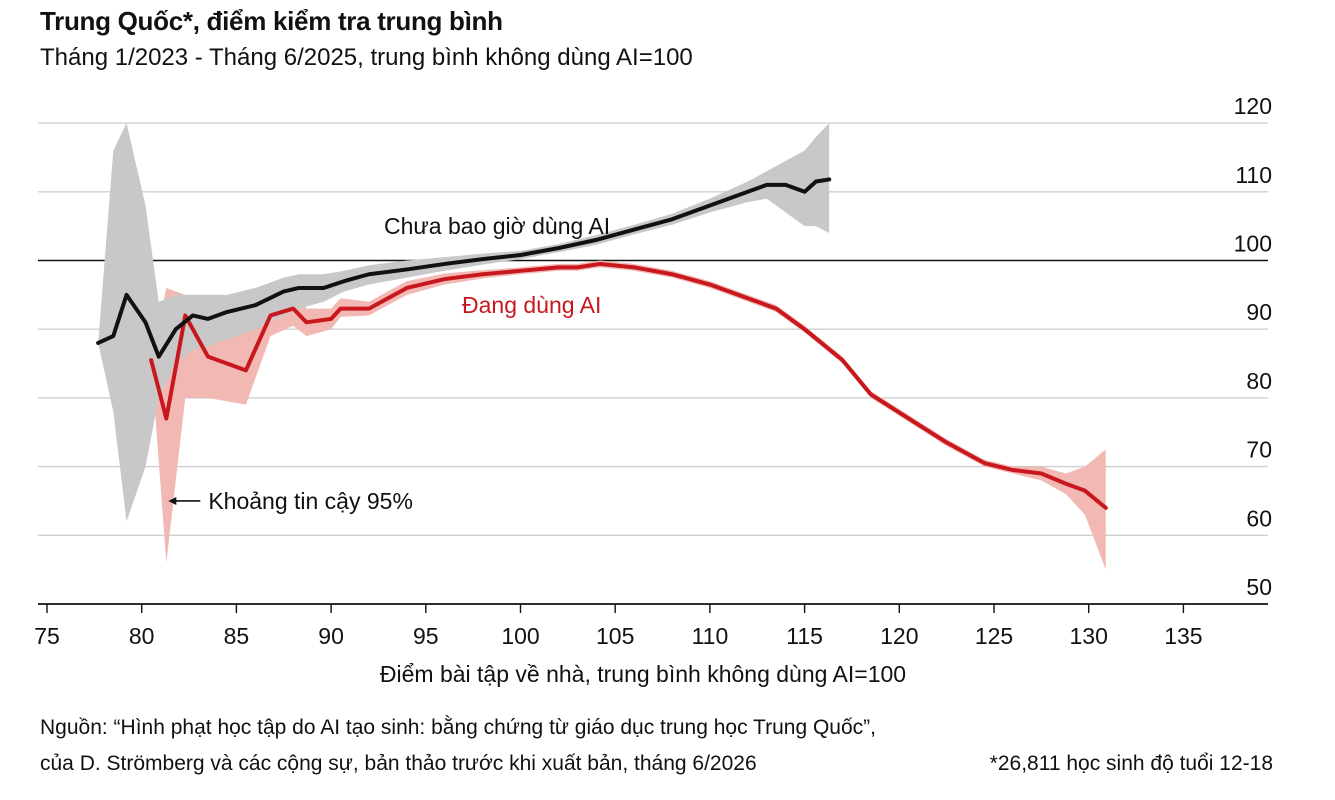  Describe the element at coordinates (271, 21) in the screenshot. I see `chart-title: Trung Quốc*, điểm kiểm tra trung bình` at that location.